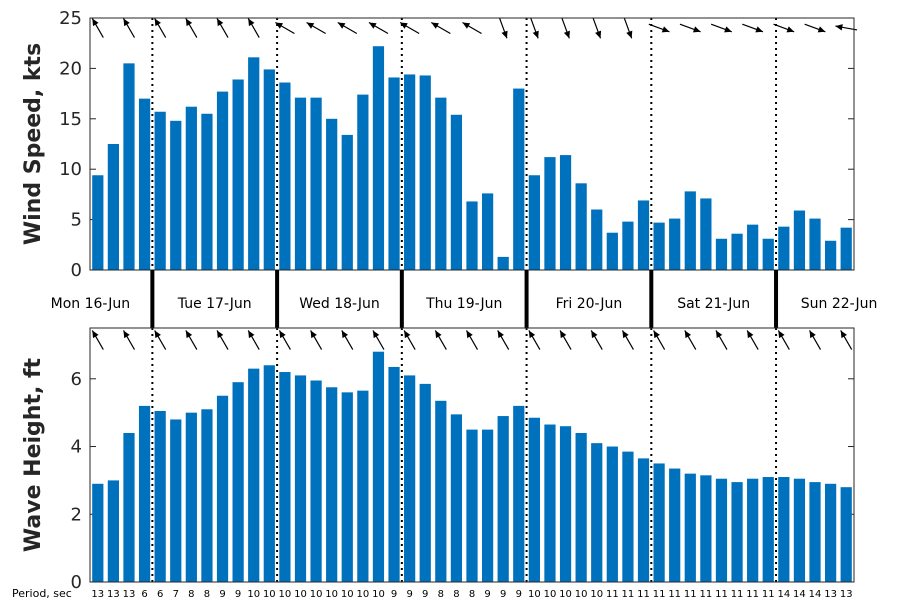  Describe the element at coordinates (91, 304) in the screenshot. I see `day-label: Mon 16-Jun` at that location.